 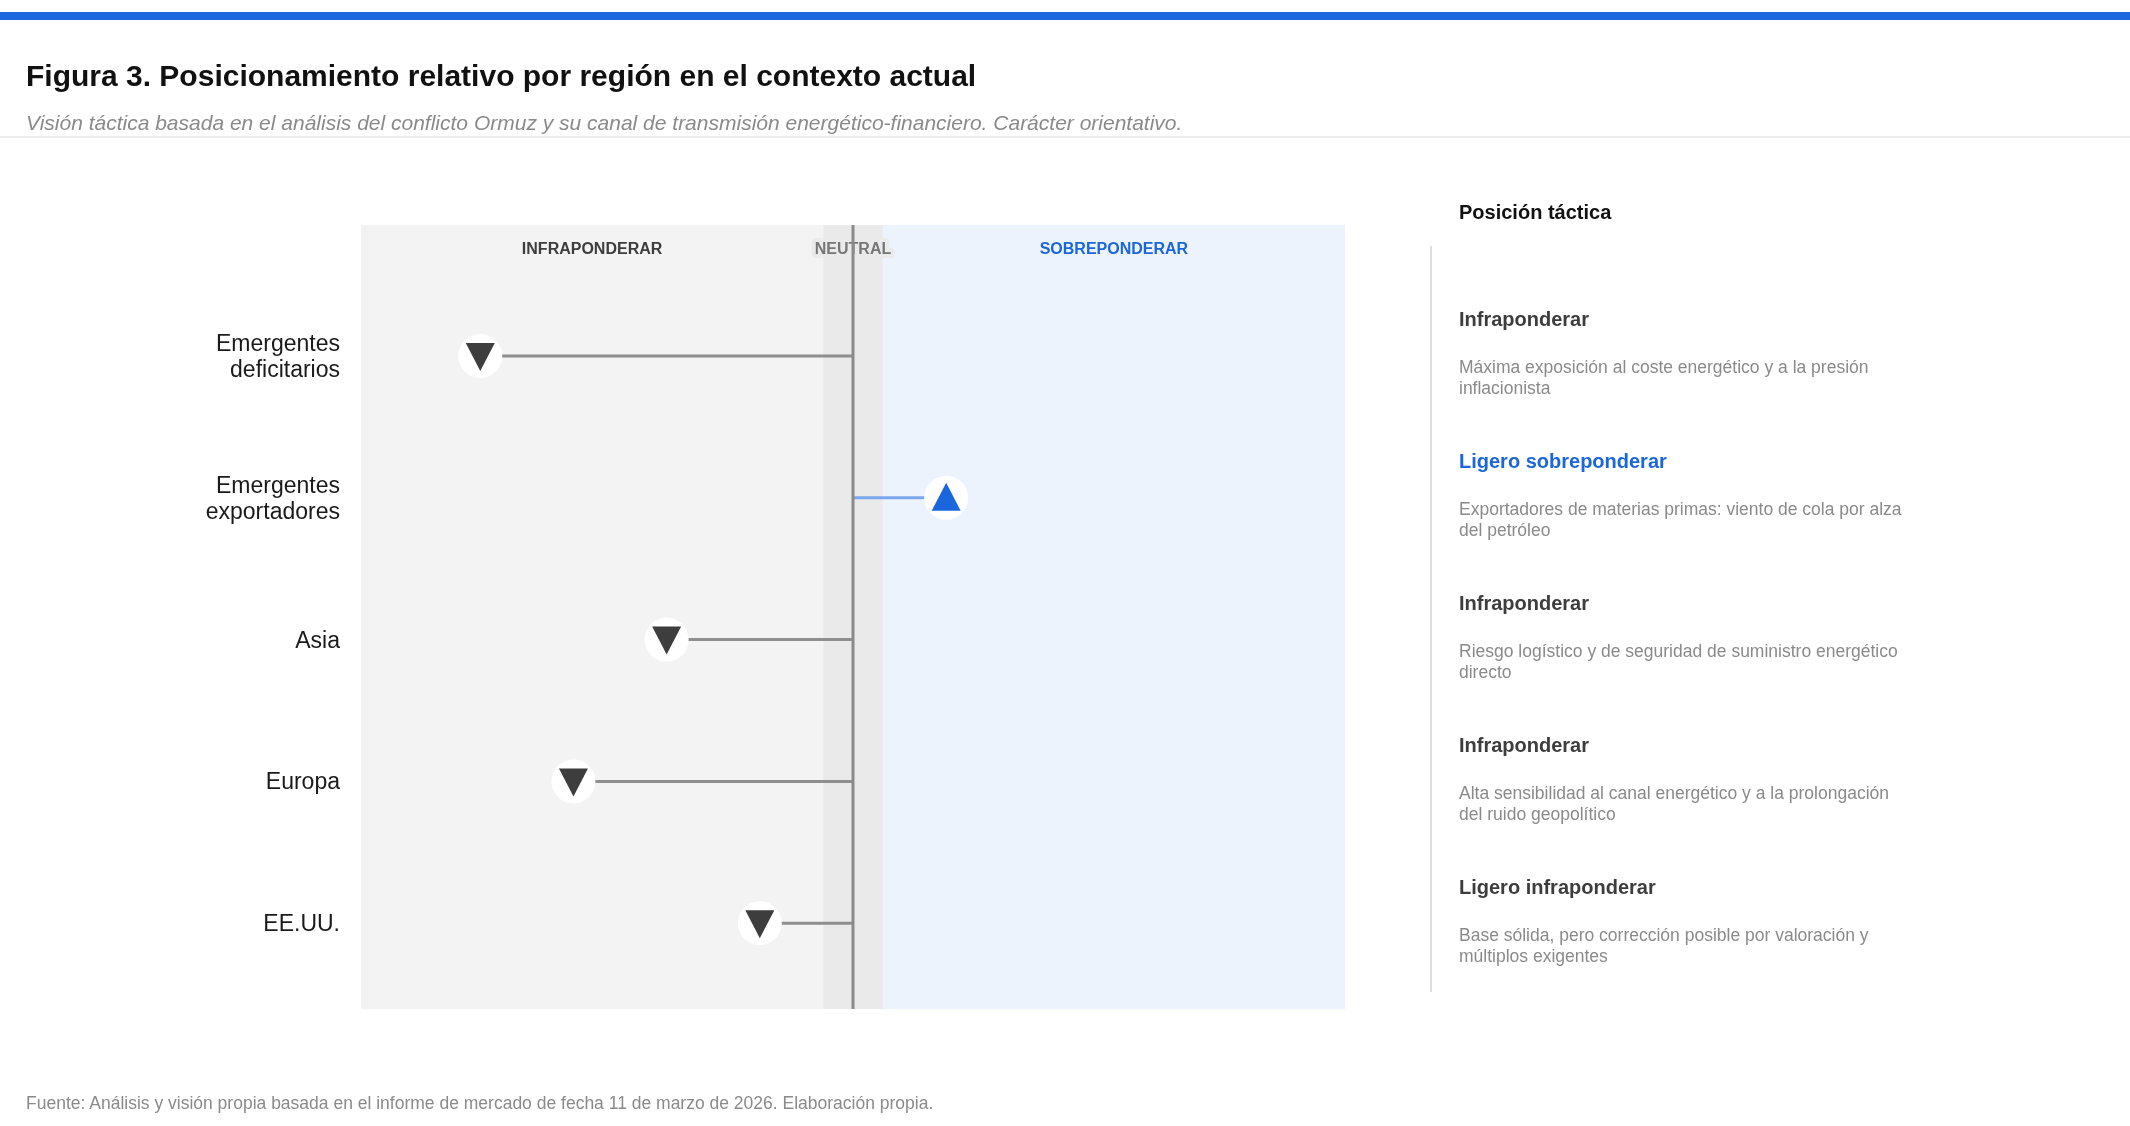 I want to click on band-label: SOBREPONDERAR, so click(x=1114, y=248).